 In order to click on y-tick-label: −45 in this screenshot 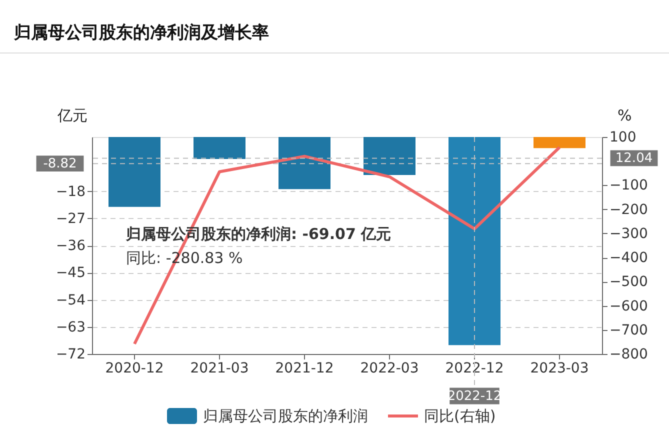, I will do `click(71, 273)`.